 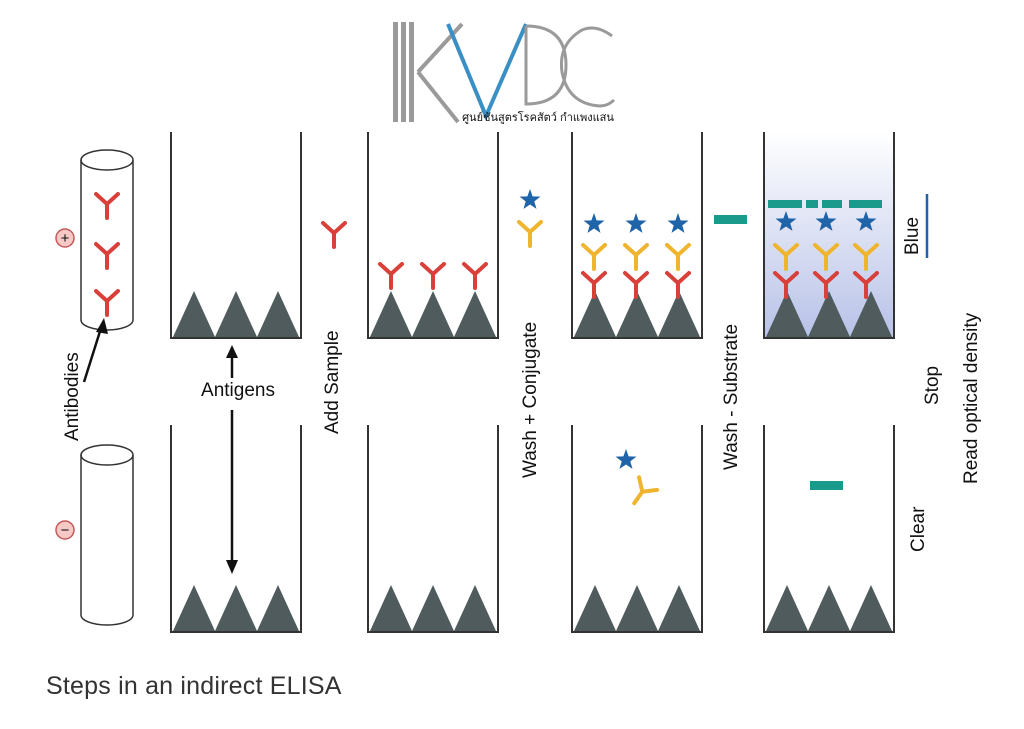 I want to click on unbound-conjugate, so click(x=646, y=490).